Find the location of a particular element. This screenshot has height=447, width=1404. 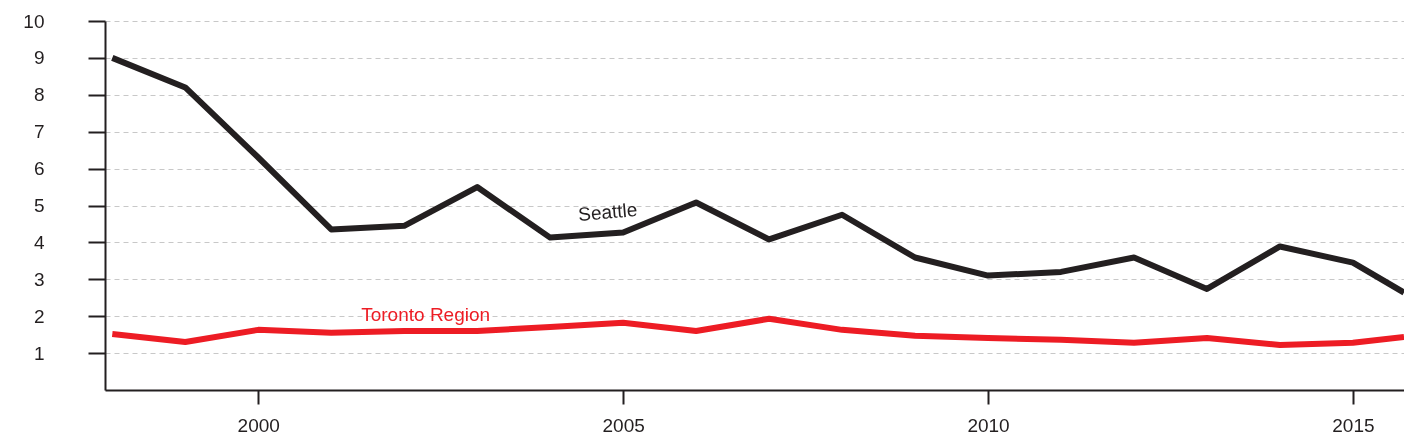

series-label: Seattle is located at coordinates (608, 212).